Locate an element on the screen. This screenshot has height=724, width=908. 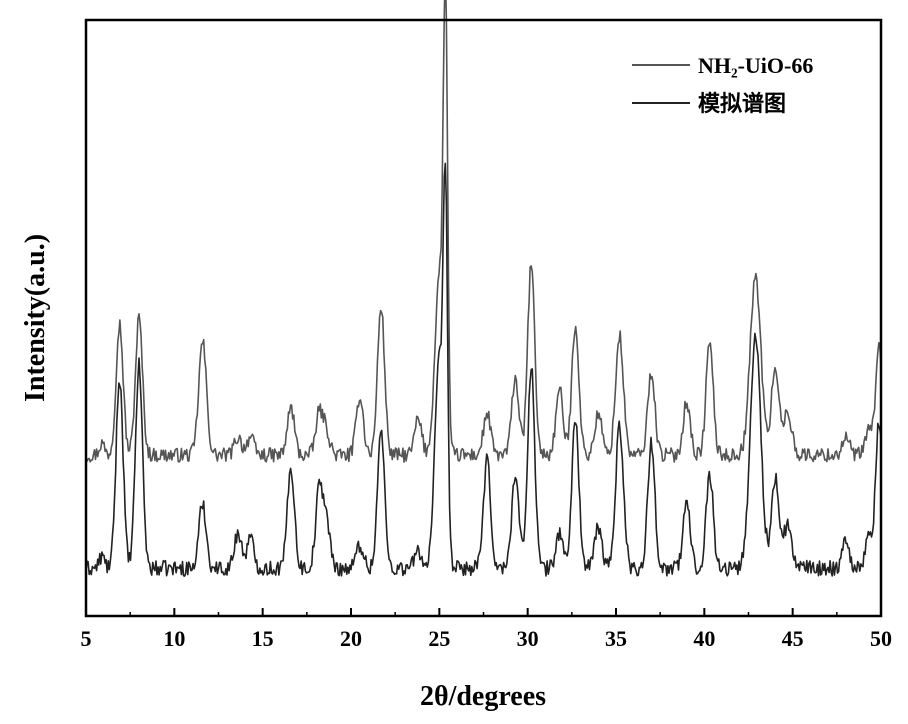
x-tick-label-50: 50 is located at coordinates (881, 638).